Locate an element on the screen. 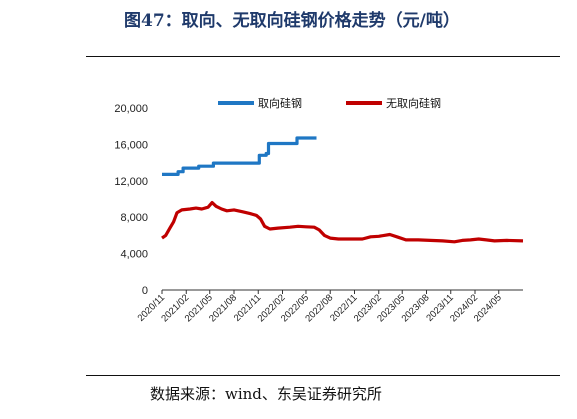  y-axis: 0 4,000 8,000 12,000 16,000 20,000 is located at coordinates (131, 200).